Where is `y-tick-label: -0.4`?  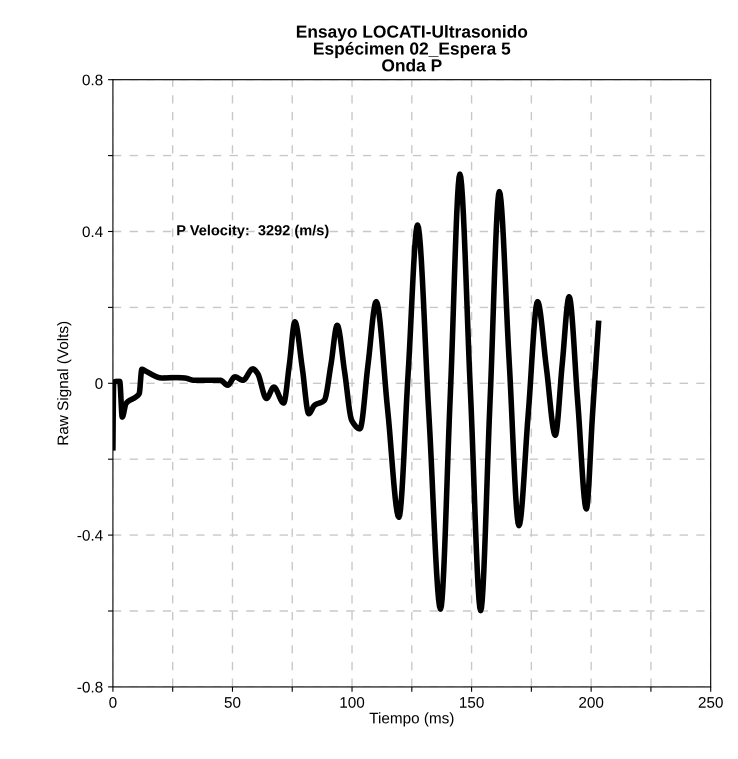 y-tick-label: -0.4 is located at coordinates (90, 535).